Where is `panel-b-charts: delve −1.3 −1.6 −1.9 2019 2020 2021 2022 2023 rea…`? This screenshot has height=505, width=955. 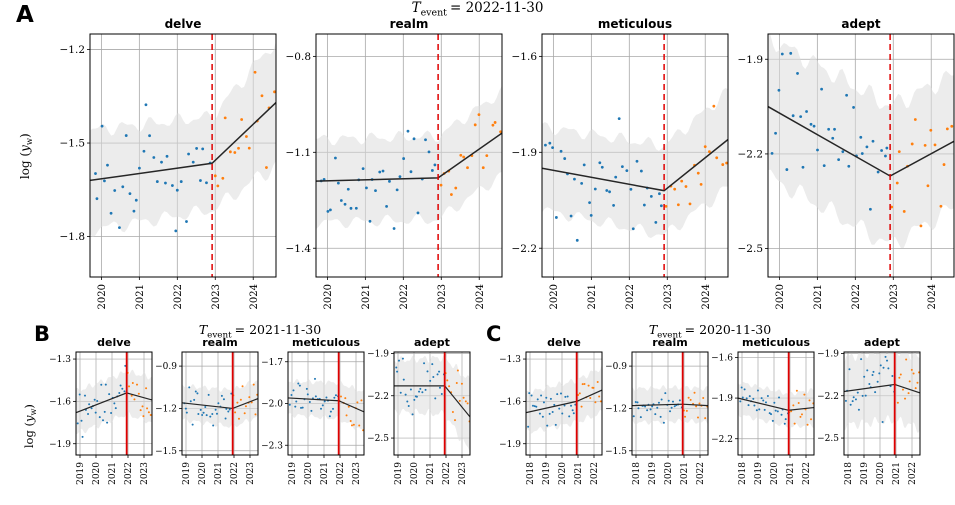 panel-b-charts: delve −1.3 −1.6 −1.9 2019 2020 2021 2022 2023 rea… is located at coordinates (260, 418).